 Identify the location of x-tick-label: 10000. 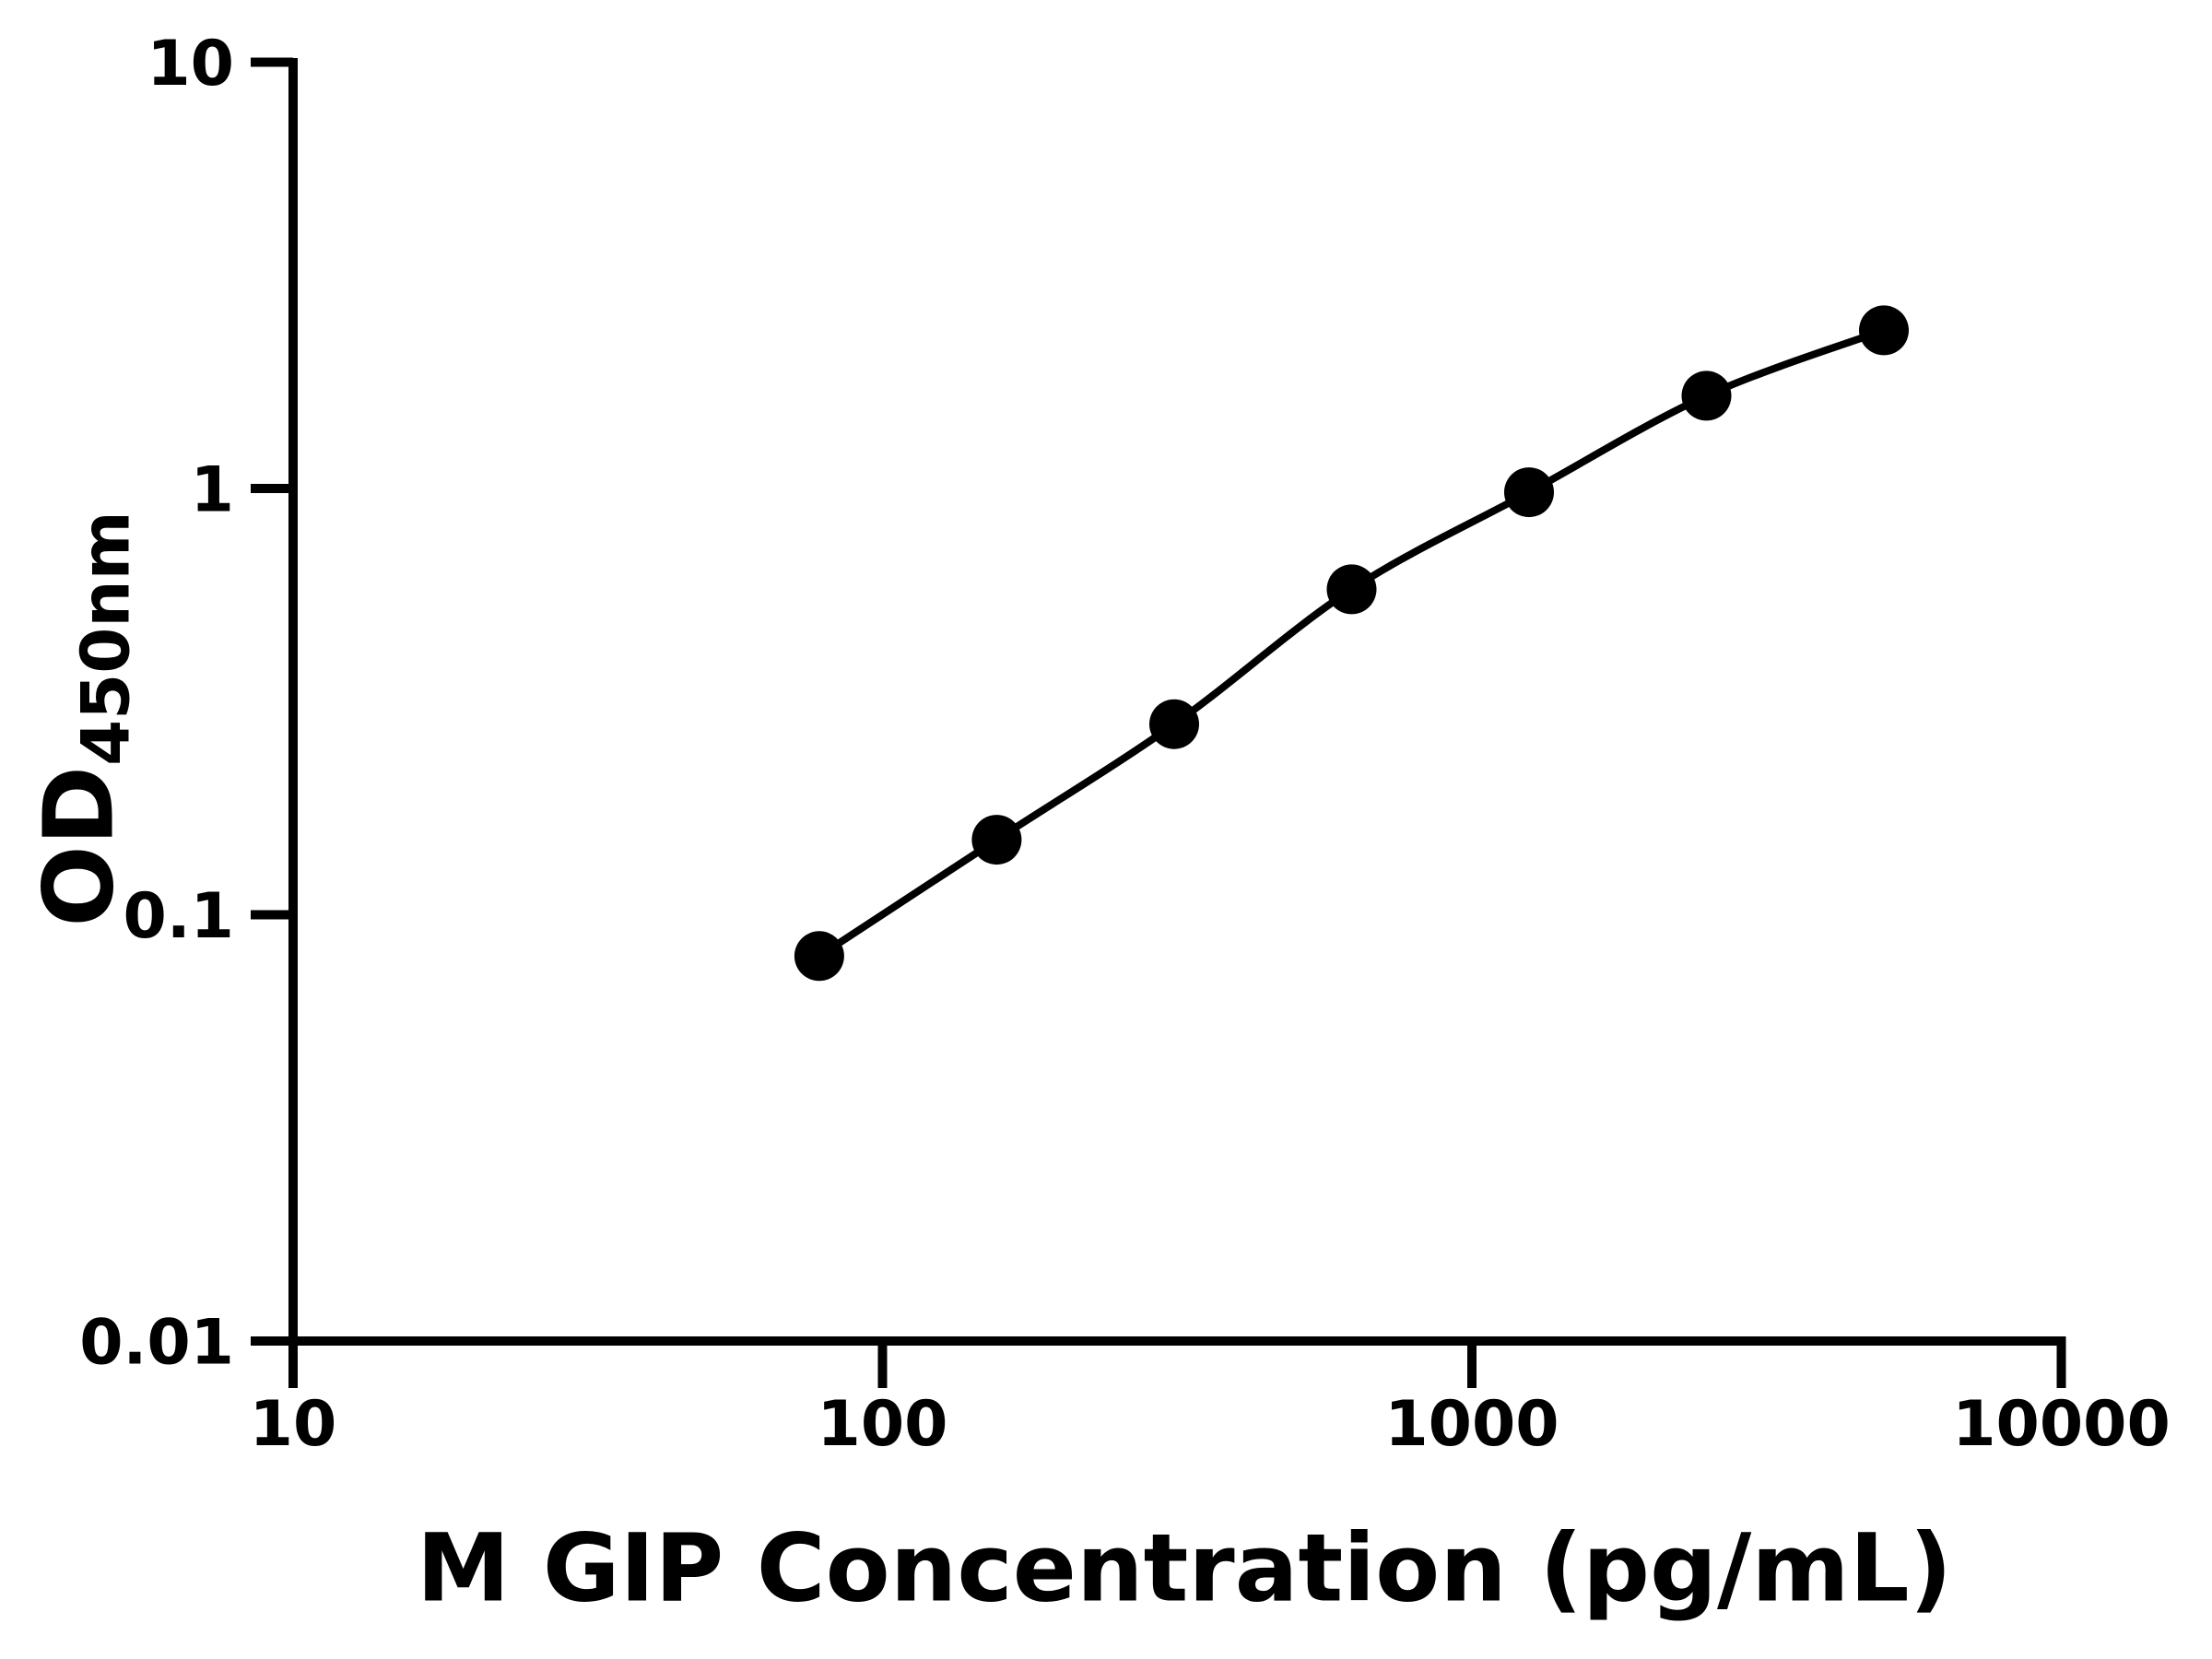
(2061, 1424).